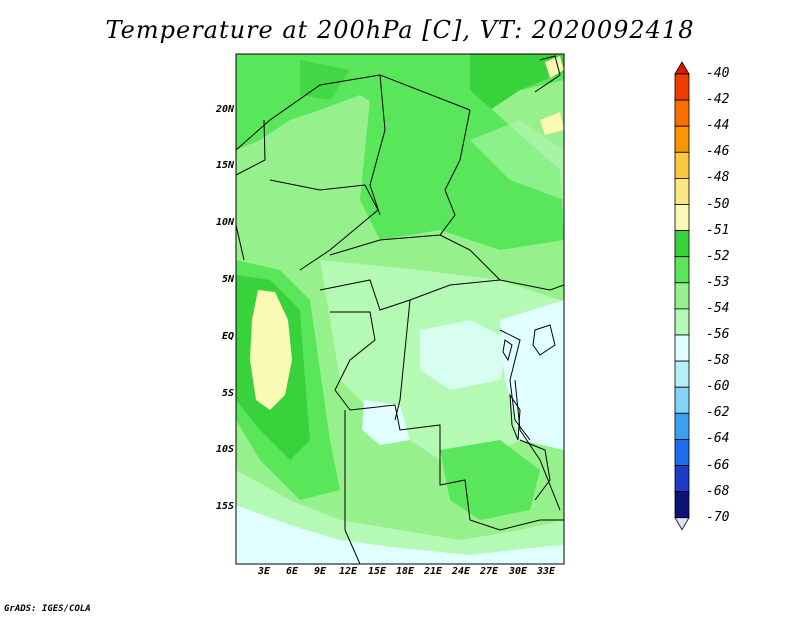 The height and width of the screenshot is (618, 800). Describe the element at coordinates (224, 222) in the screenshot. I see `lat-label-10n: 10N` at that location.